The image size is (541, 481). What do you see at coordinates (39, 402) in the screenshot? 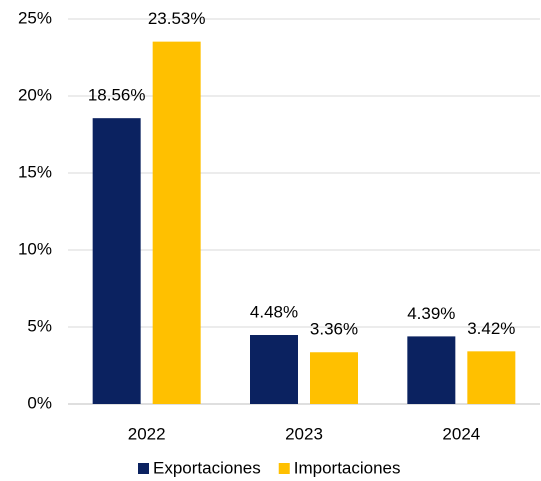
I see `y-tick-label: 0%` at bounding box center [39, 402].